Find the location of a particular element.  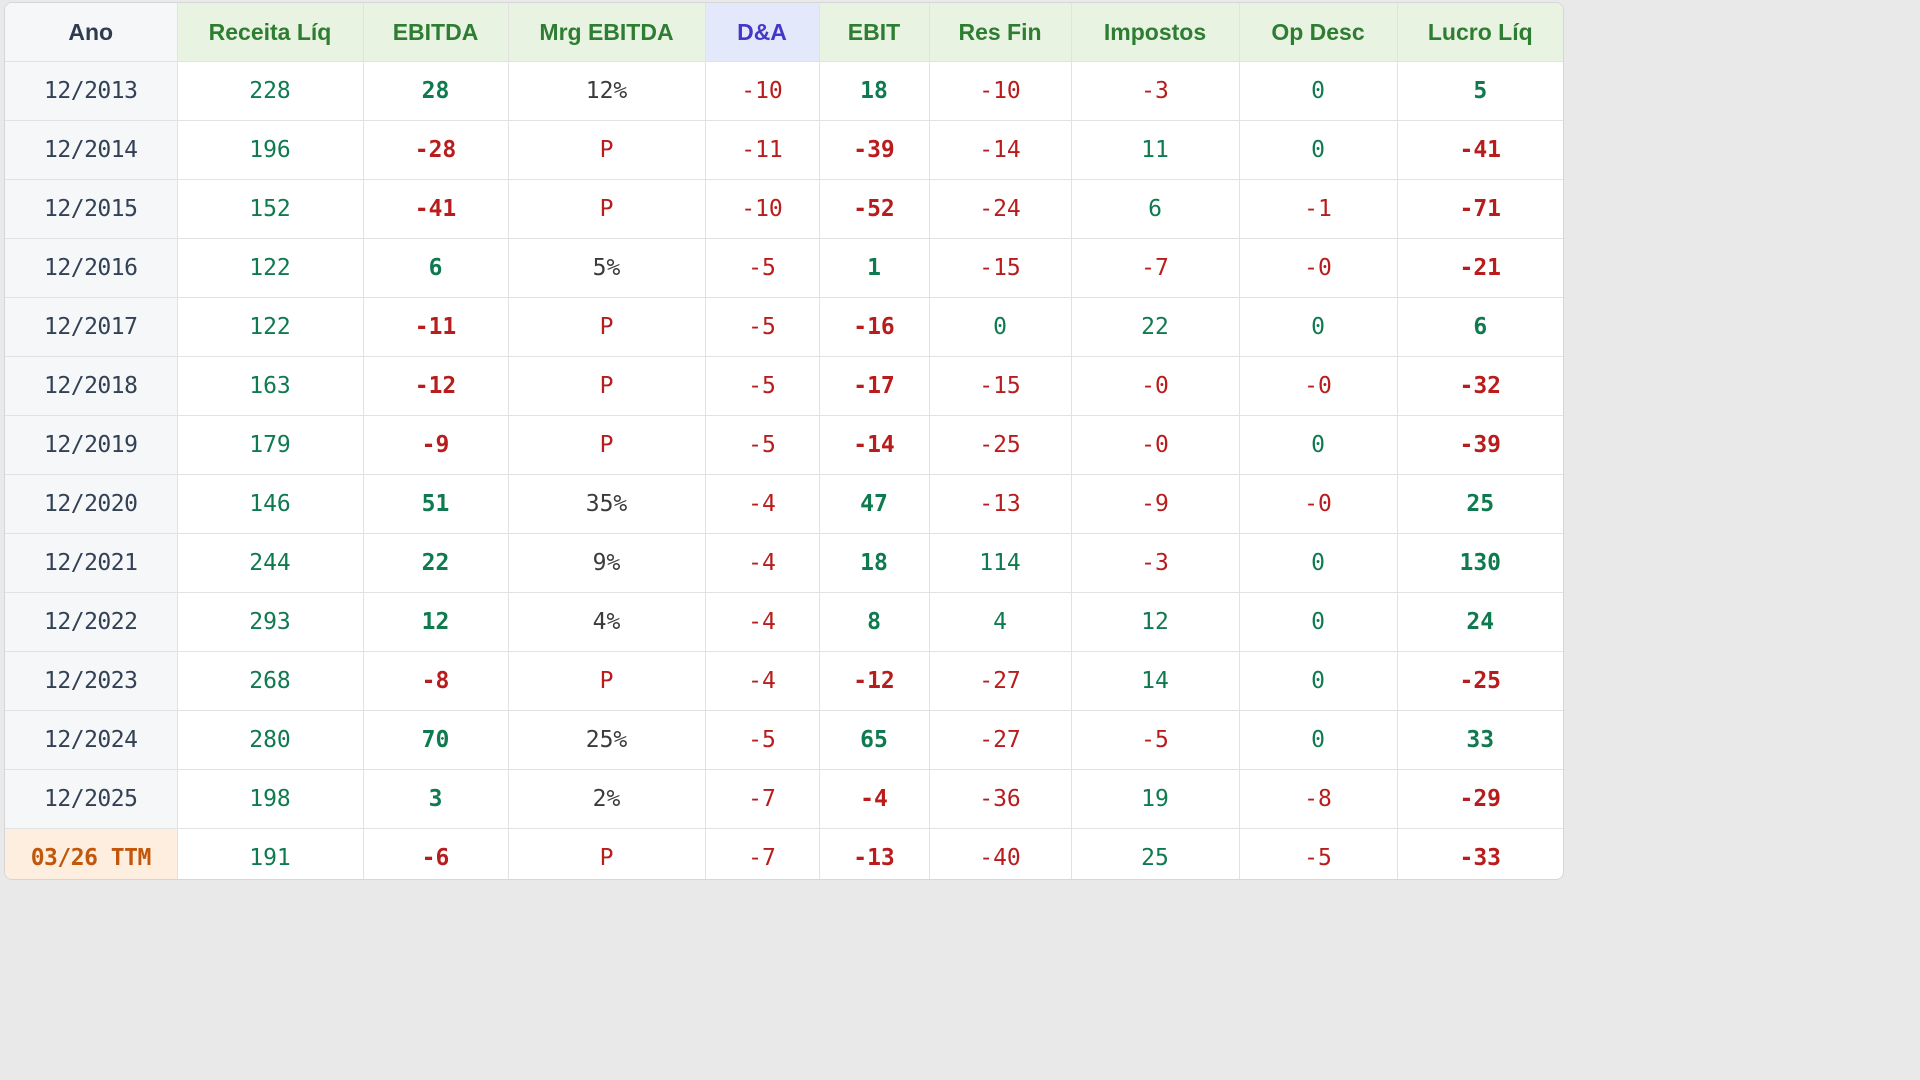

year-cell: 12/2022 is located at coordinates (91, 622).